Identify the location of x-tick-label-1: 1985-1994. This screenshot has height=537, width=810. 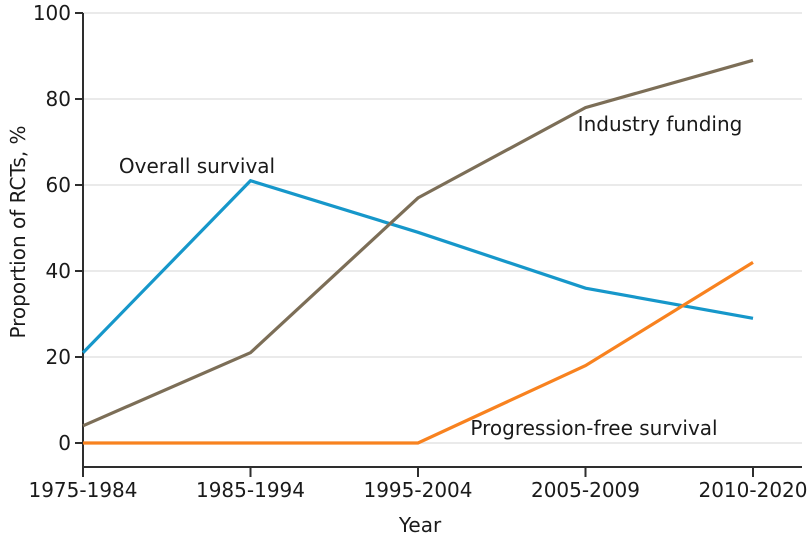
(250, 490).